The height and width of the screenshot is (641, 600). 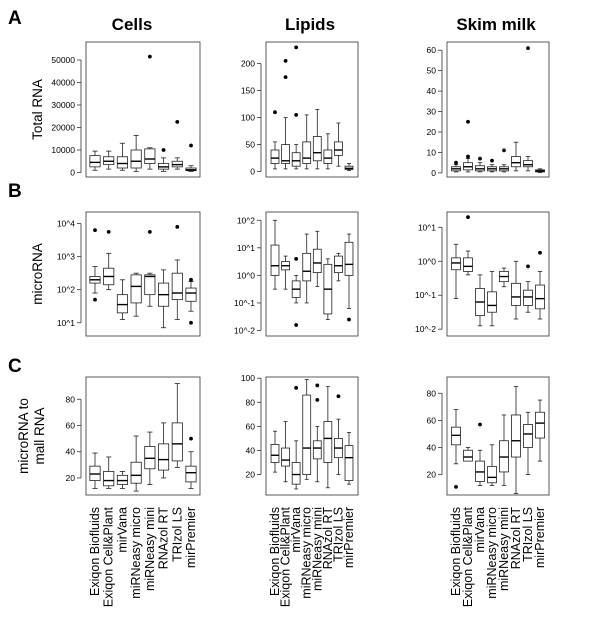 What do you see at coordinates (63, 128) in the screenshot?
I see `y-tick-label: 20000` at bounding box center [63, 128].